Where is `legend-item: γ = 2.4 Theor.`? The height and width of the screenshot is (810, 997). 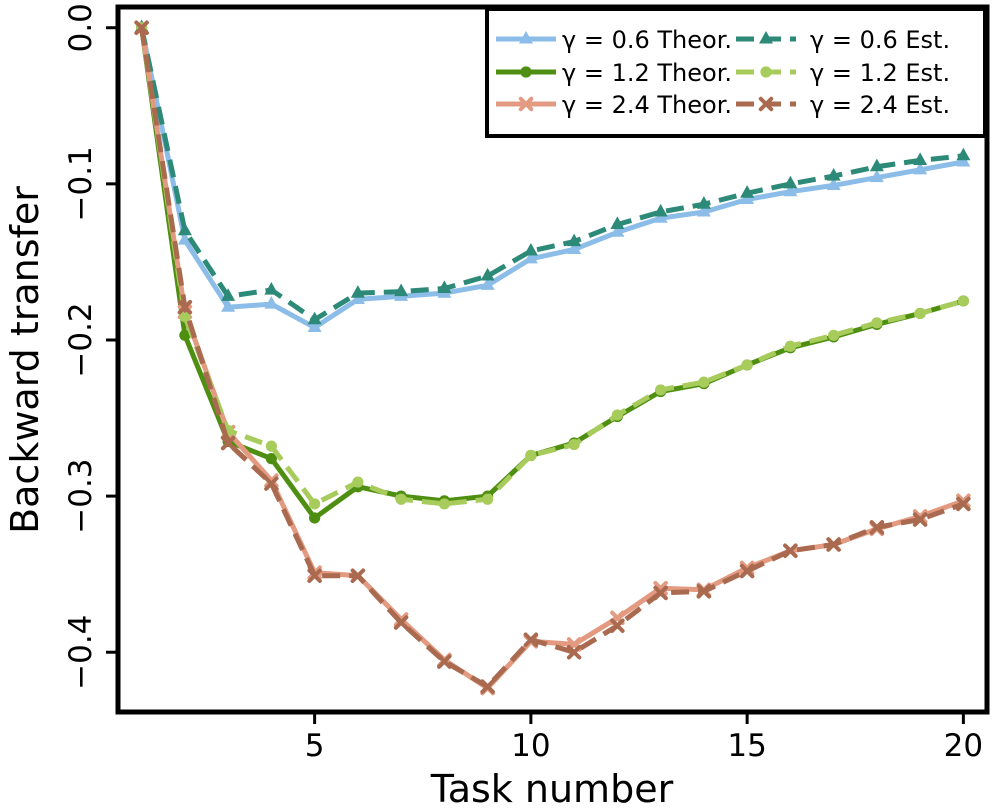
legend-item: γ = 2.4 Theor. is located at coordinates (614, 105).